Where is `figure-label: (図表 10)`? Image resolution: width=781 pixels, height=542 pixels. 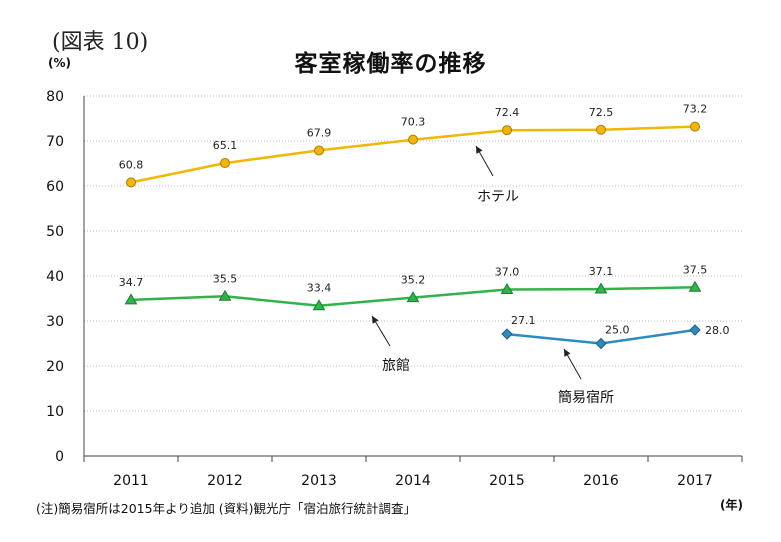
figure-label: (図表 10) is located at coordinates (100, 42).